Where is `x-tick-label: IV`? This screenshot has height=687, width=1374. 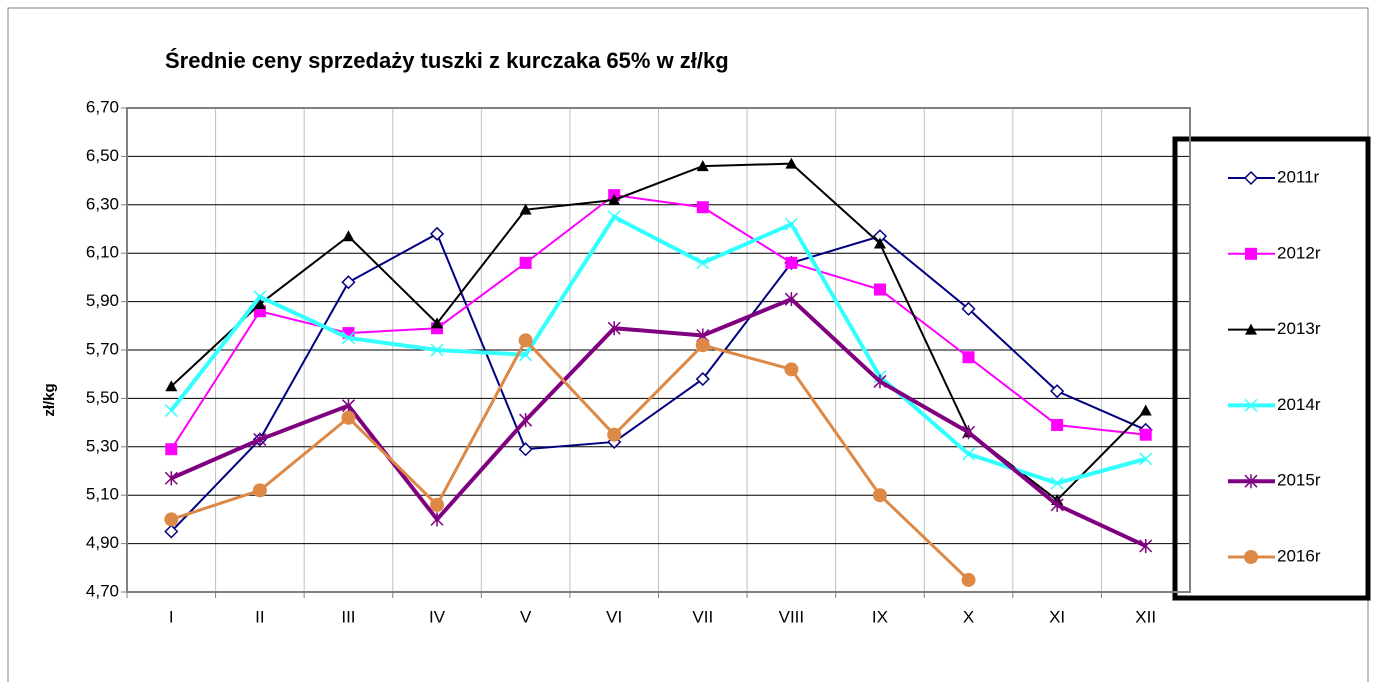 x-tick-label: IV is located at coordinates (437, 616).